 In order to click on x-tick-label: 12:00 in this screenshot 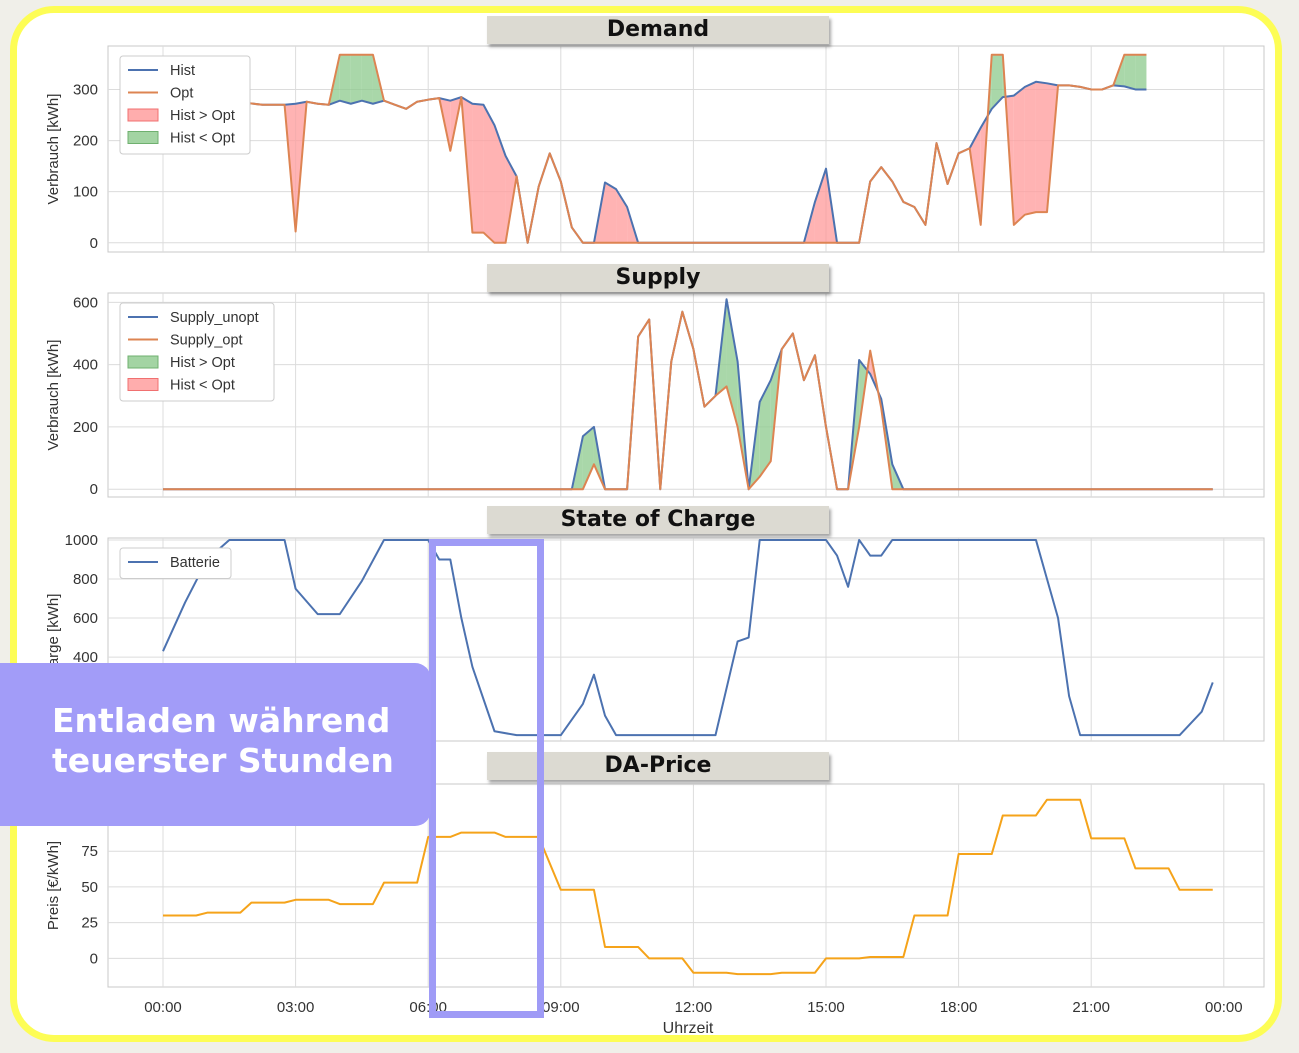, I will do `click(694, 1007)`.